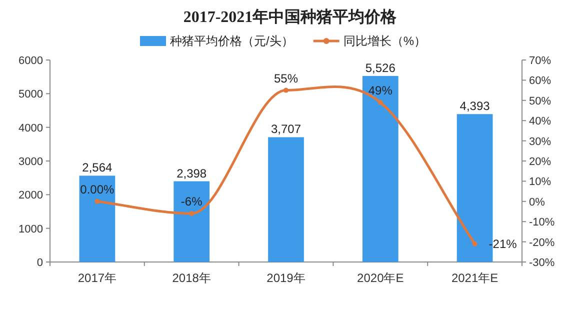  I want to click on x-tick-label: 2021年E, so click(474, 278).